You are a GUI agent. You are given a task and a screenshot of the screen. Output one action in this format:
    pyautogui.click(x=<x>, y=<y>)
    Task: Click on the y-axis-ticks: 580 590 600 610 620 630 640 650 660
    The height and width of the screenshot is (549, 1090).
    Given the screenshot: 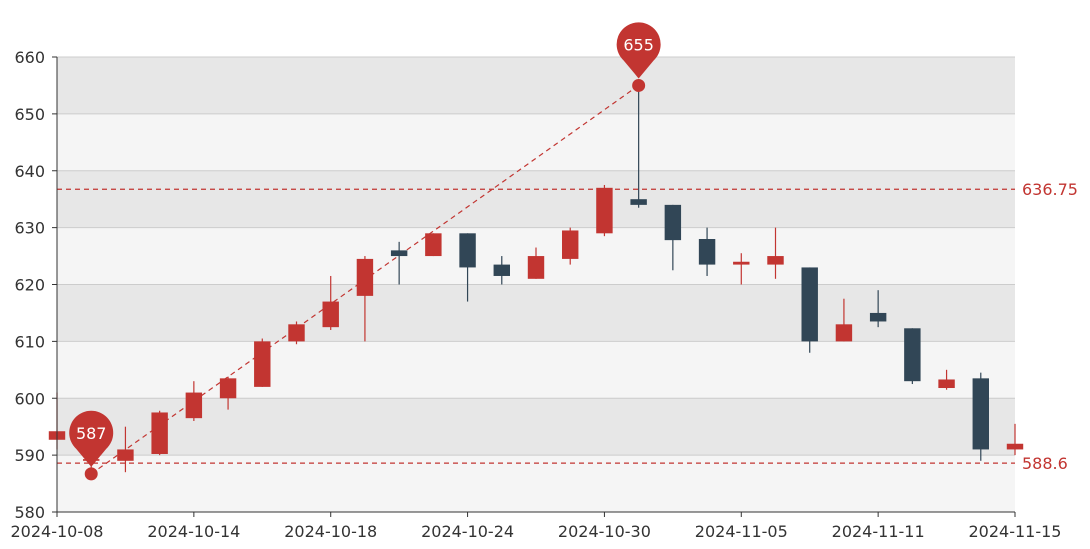 What is the action you would take?
    pyautogui.click(x=35, y=285)
    